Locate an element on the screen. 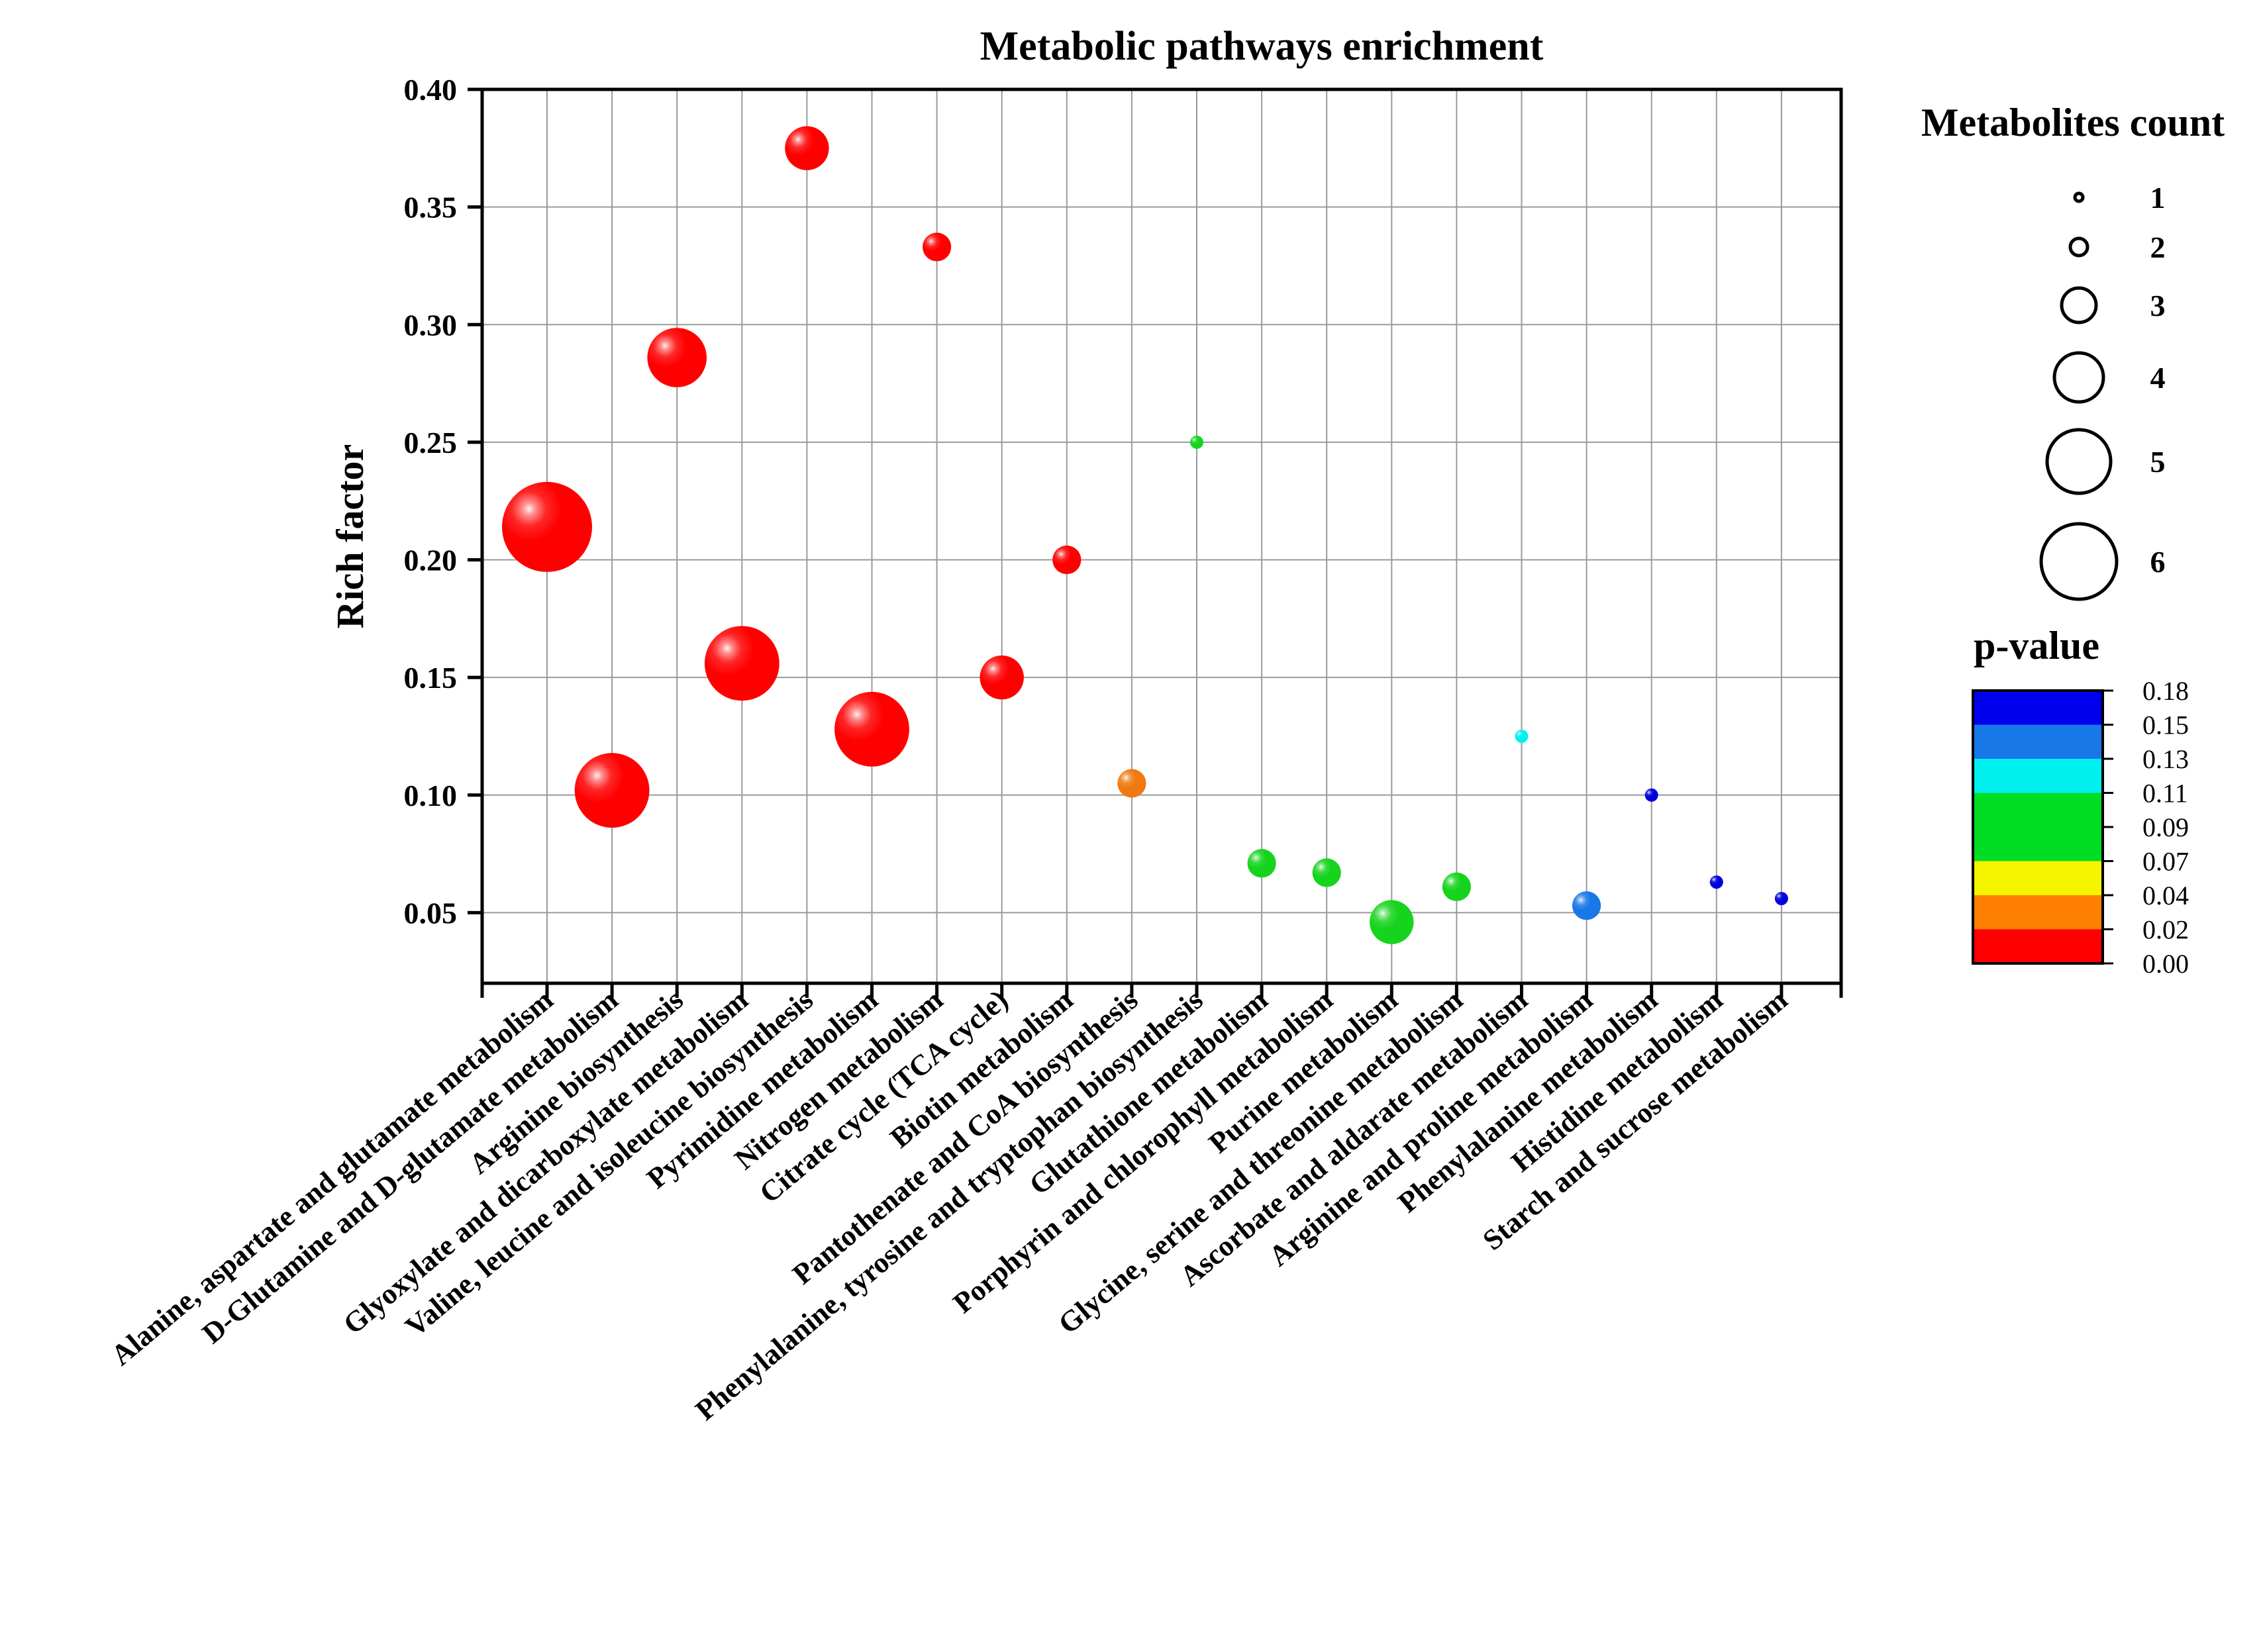 This screenshot has width=2265, height=1652. color-bar-label: 0.15 is located at coordinates (2165, 725).